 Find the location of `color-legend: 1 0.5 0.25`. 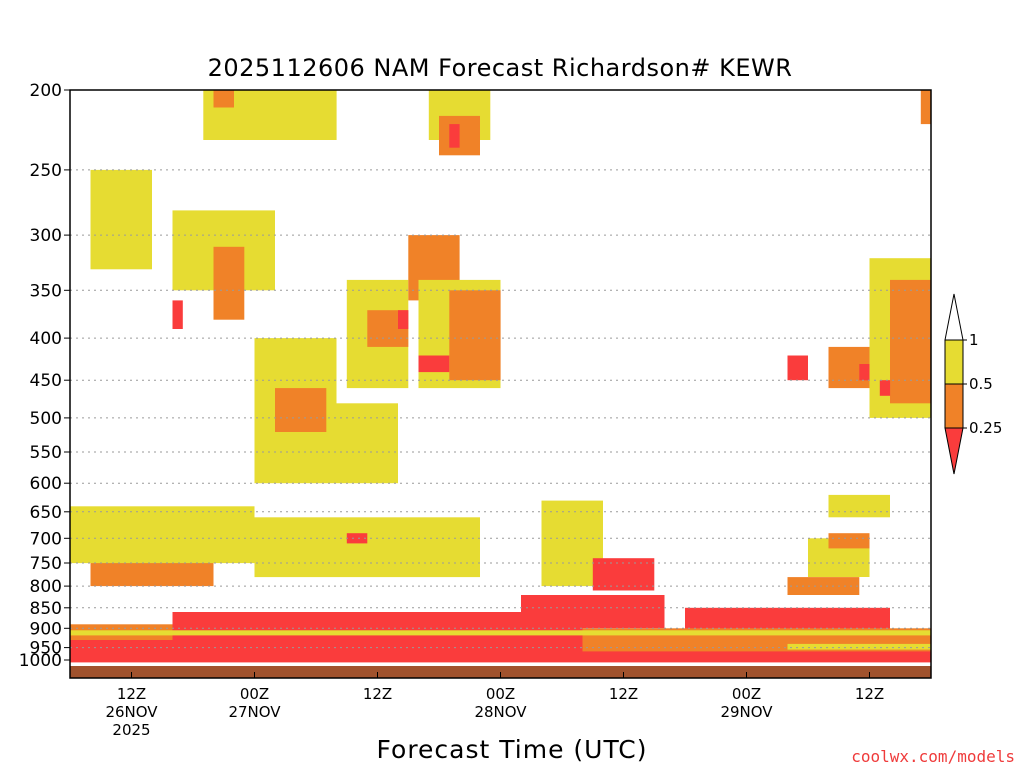

color-legend: 1 0.5 0.25 is located at coordinates (973, 384).